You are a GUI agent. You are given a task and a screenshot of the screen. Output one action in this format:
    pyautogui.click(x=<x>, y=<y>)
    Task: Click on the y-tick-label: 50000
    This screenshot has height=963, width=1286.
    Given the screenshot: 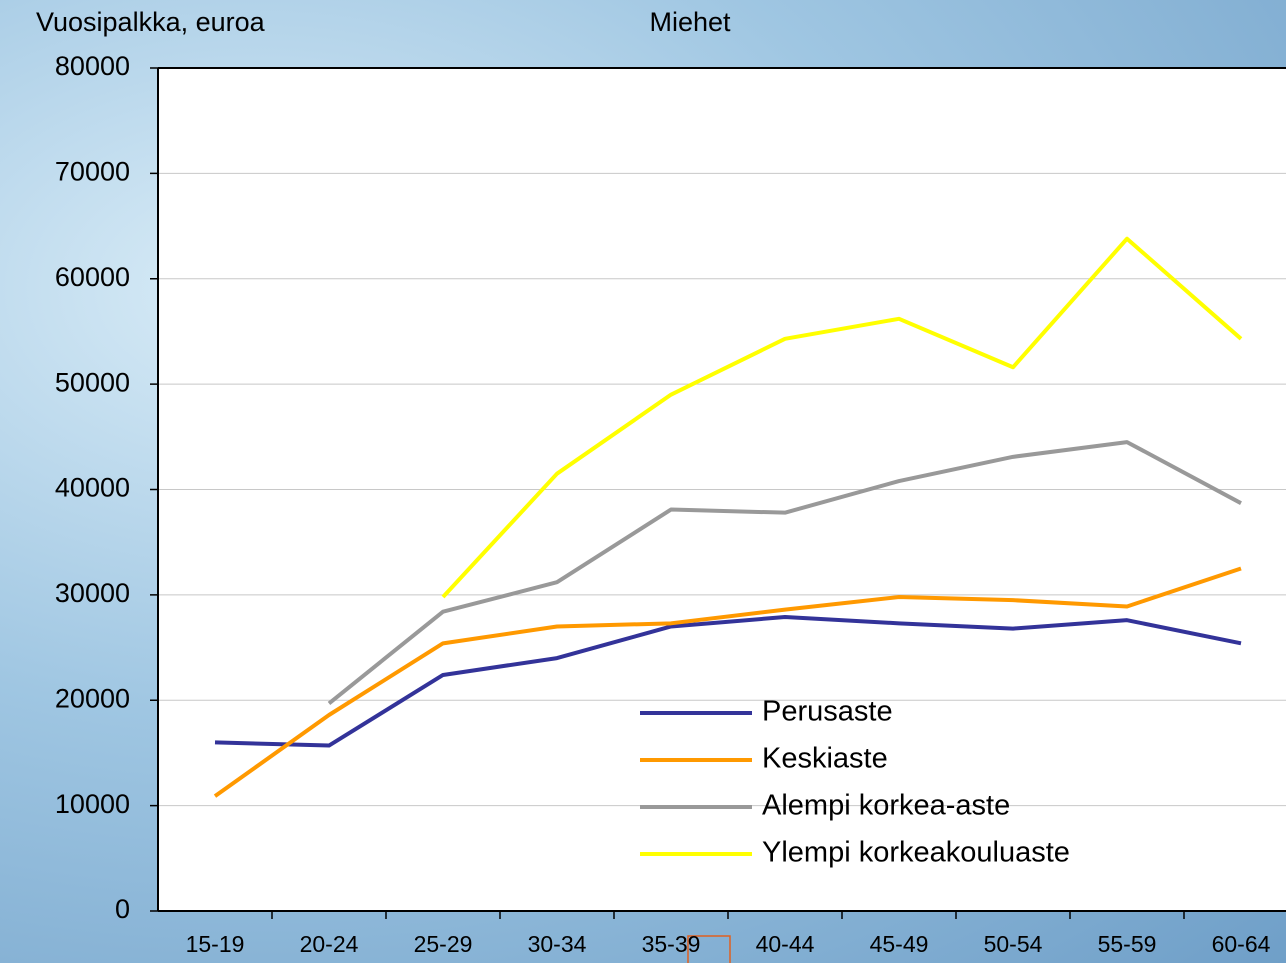 What is the action you would take?
    pyautogui.click(x=92, y=382)
    